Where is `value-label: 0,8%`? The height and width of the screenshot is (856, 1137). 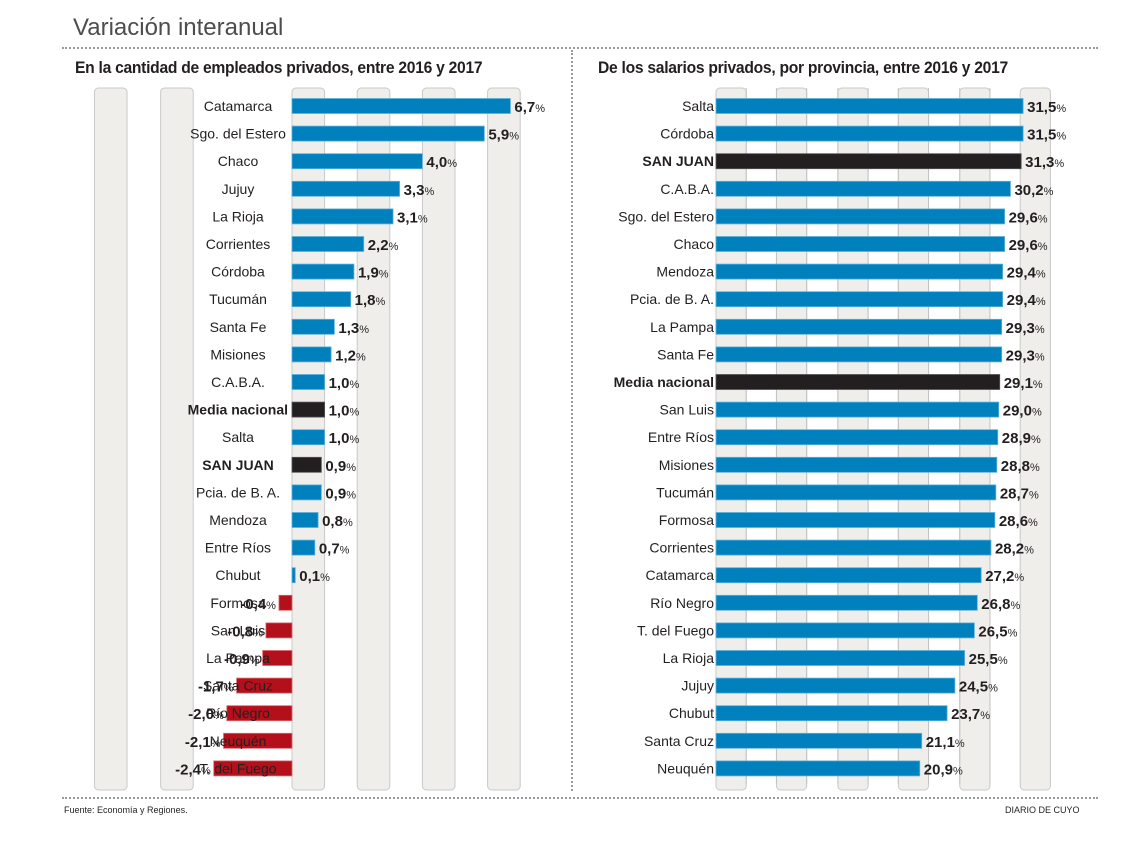 value-label: 0,8% is located at coordinates (337, 521).